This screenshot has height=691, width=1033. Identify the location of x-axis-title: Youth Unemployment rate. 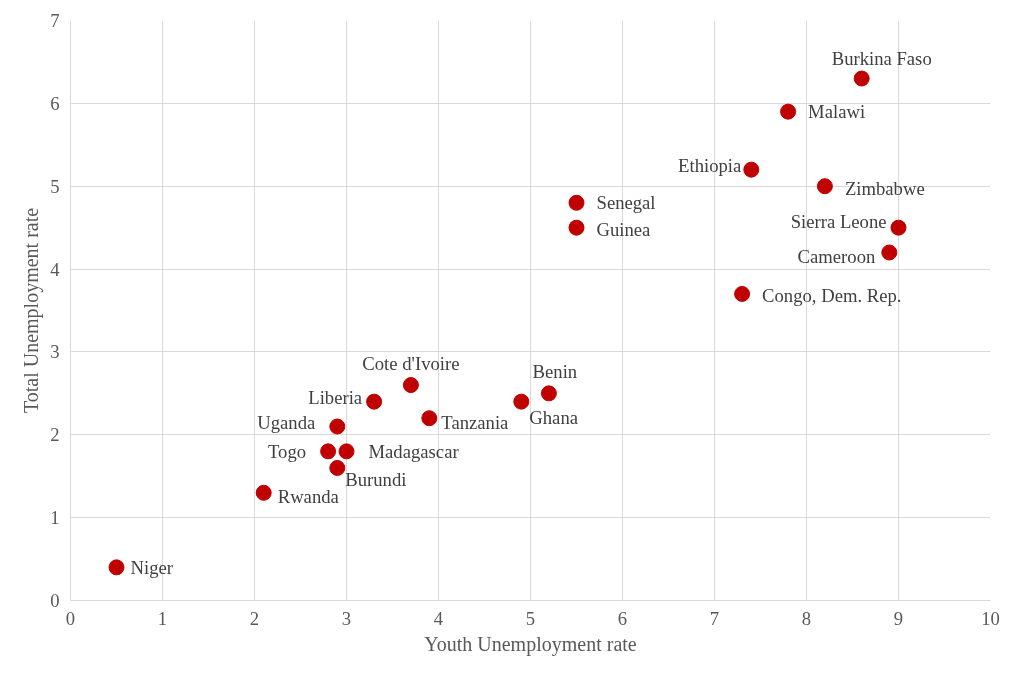
(530, 644).